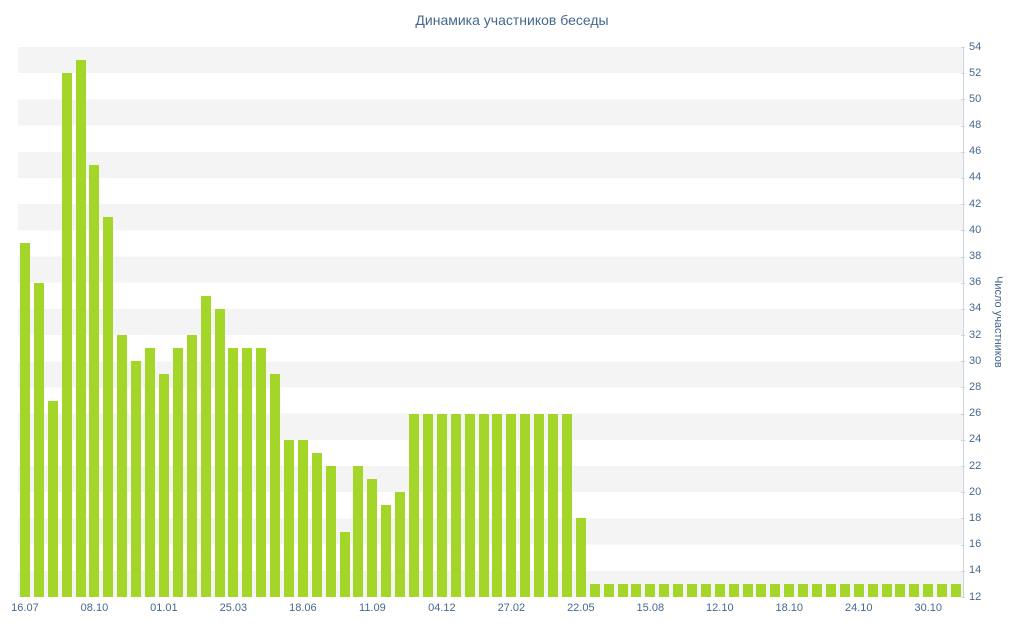 Image resolution: width=1024 pixels, height=640 pixels. Describe the element at coordinates (998, 322) in the screenshot. I see `y-axis-title: Число участников` at that location.